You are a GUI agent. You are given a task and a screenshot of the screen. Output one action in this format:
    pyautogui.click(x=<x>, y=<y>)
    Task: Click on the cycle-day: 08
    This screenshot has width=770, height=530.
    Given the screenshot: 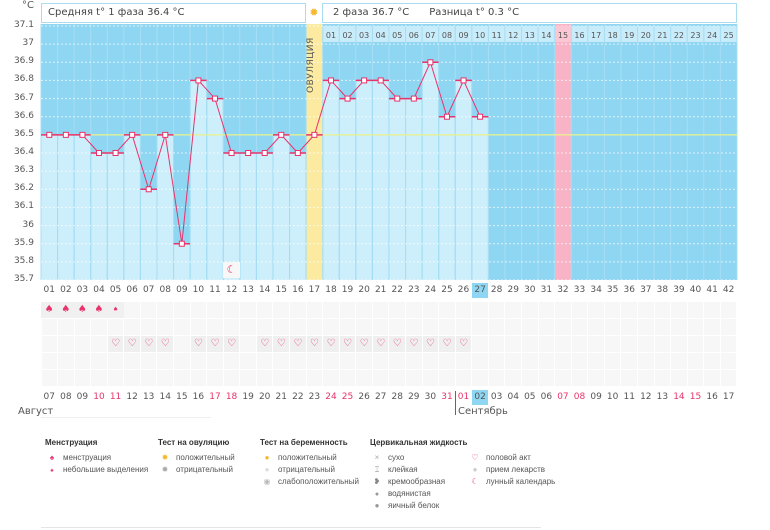 What is the action you would take?
    pyautogui.click(x=165, y=290)
    